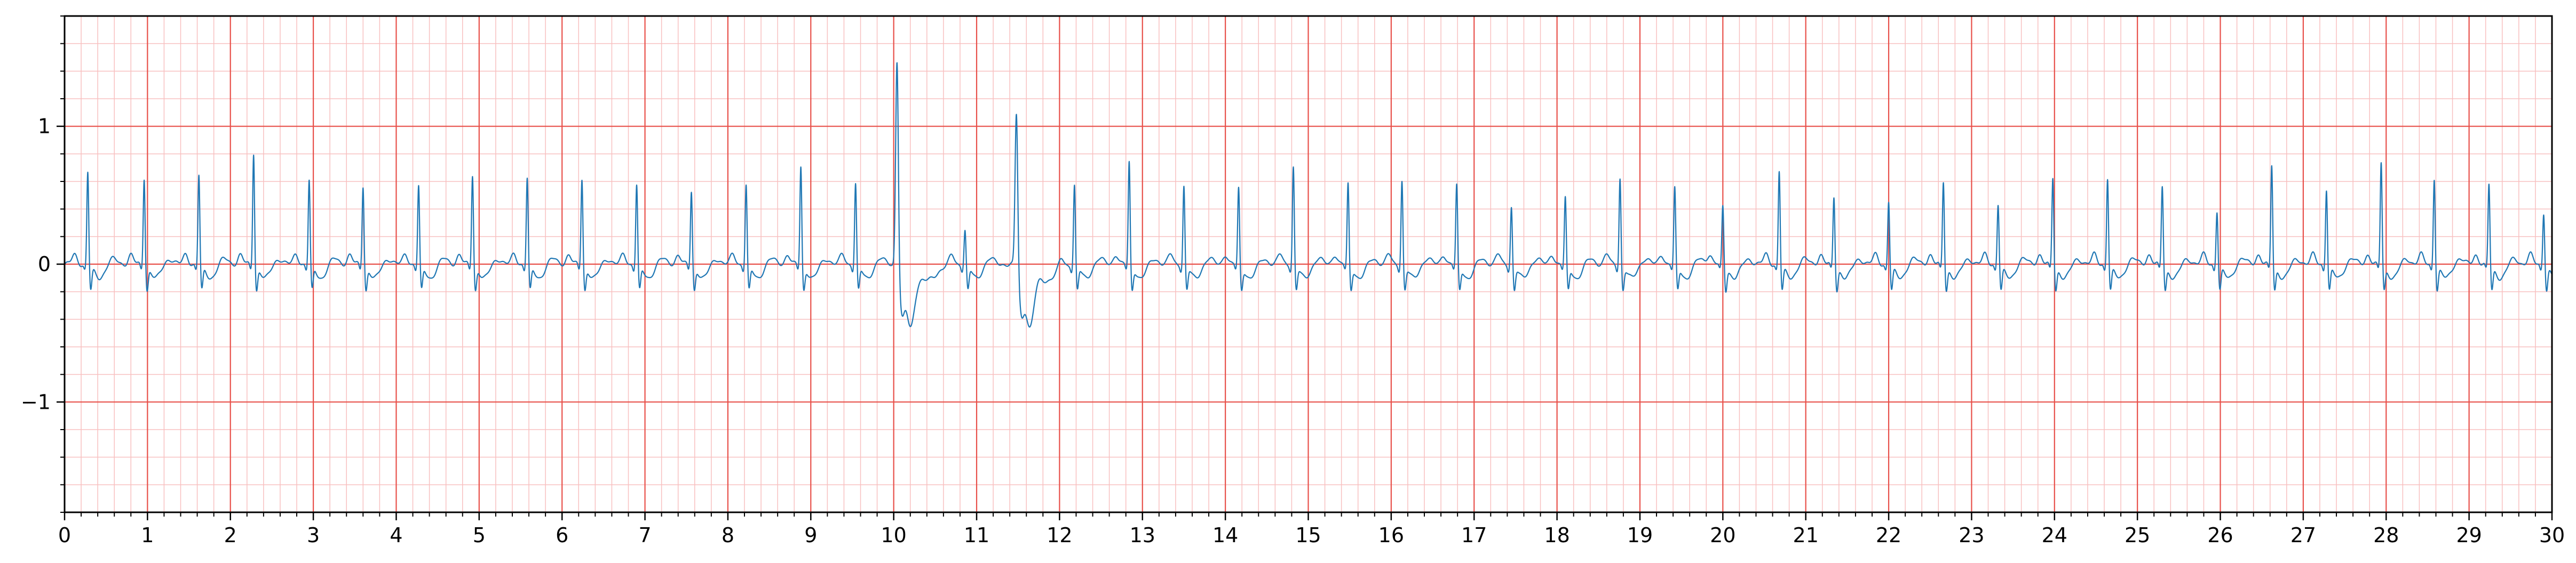 The image size is (2576, 563). Describe the element at coordinates (64, 535) in the screenshot. I see `x-tick-label: 0` at that location.